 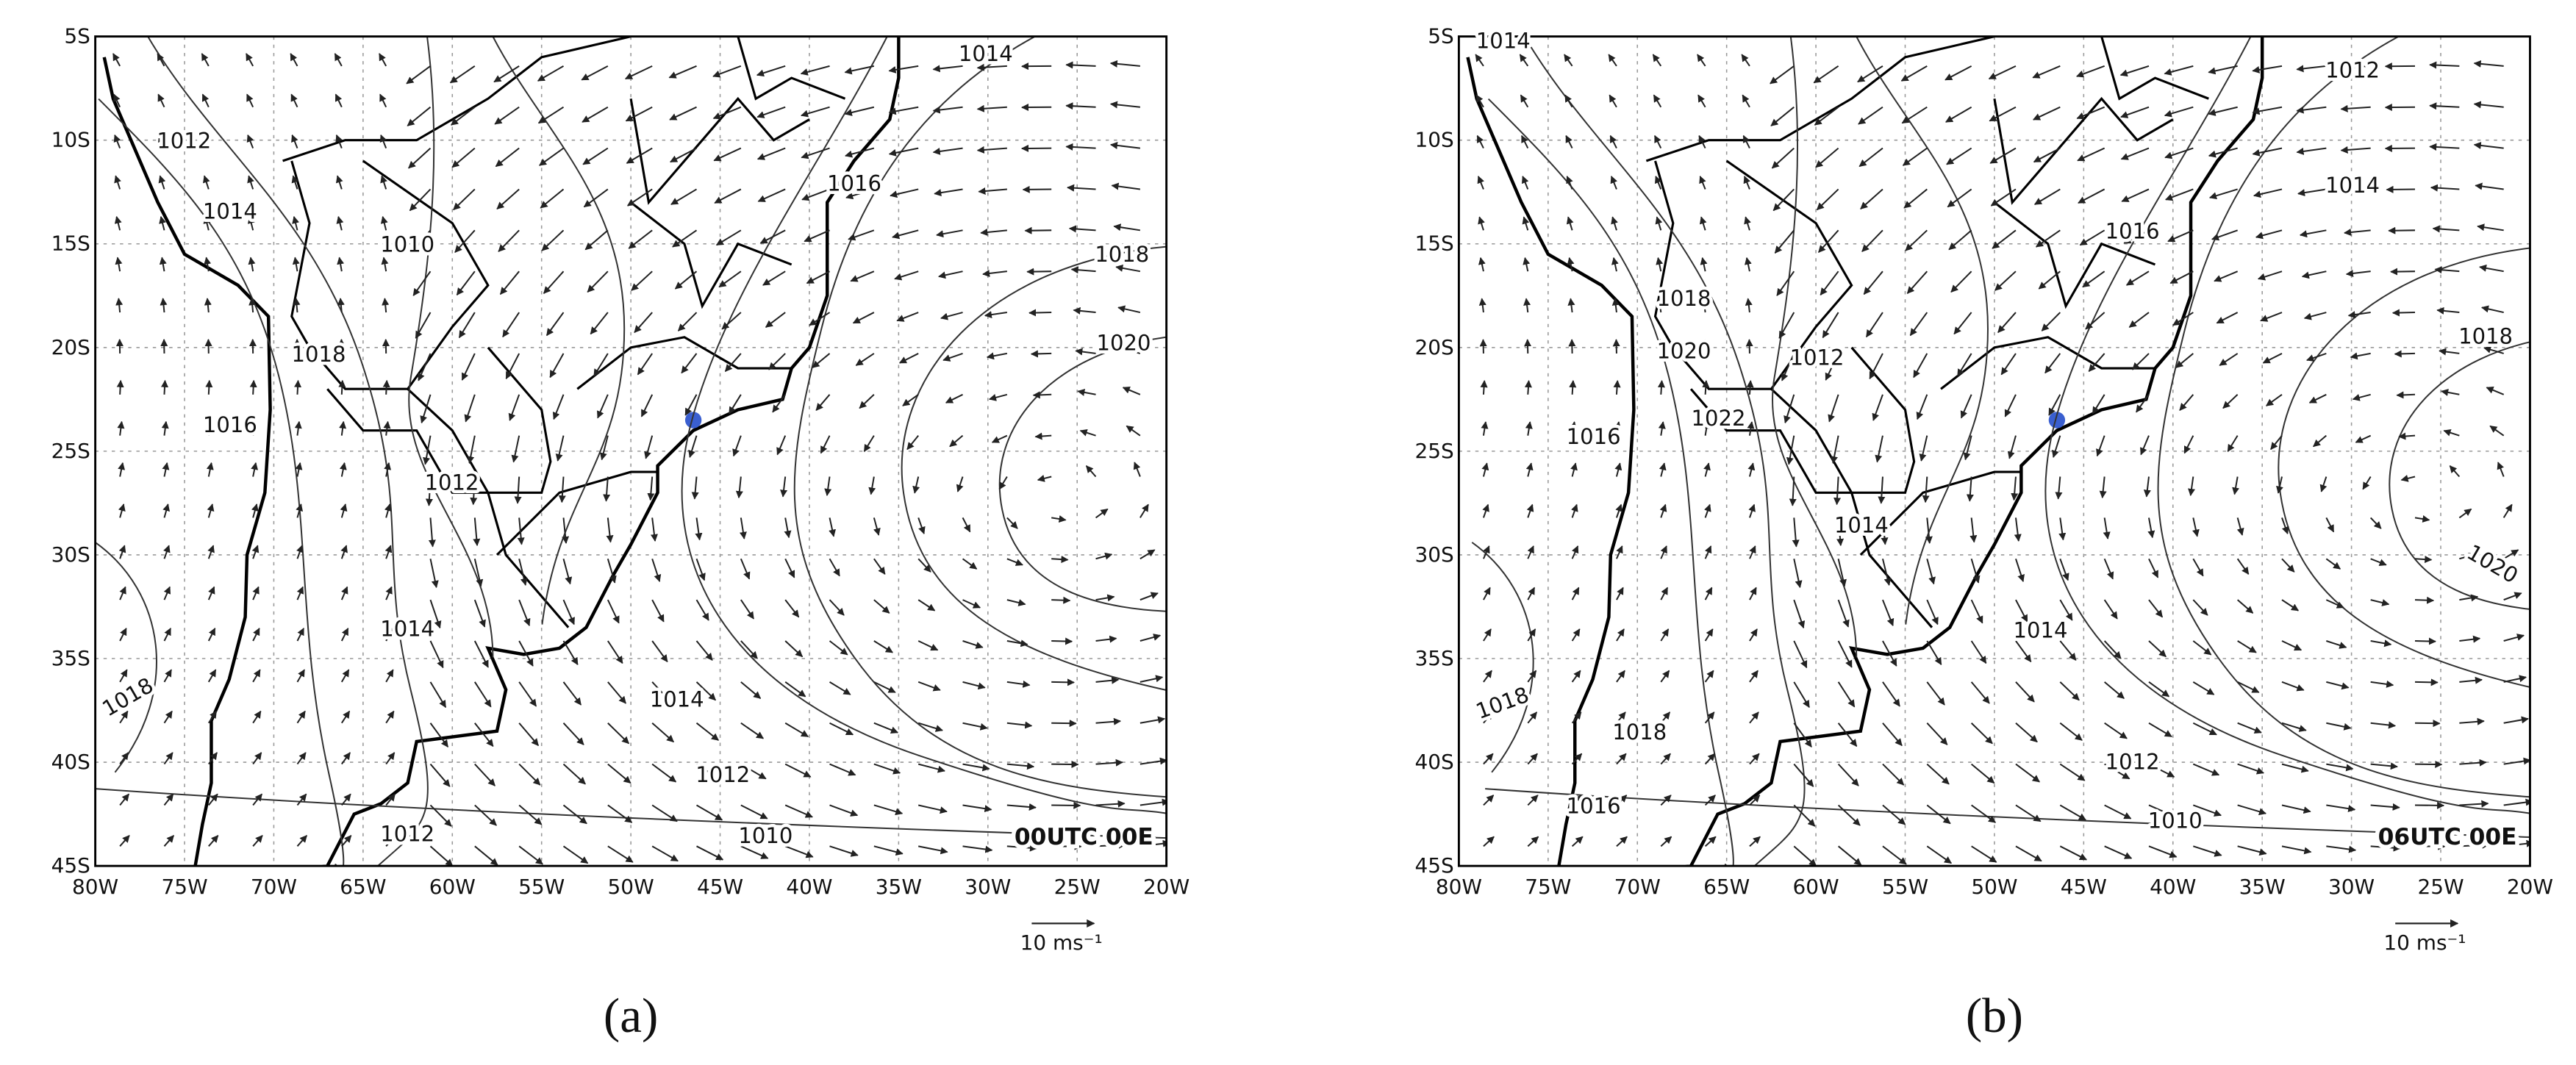 What do you see at coordinates (2041, 630) in the screenshot?
I see `isobar-label: 1014` at bounding box center [2041, 630].